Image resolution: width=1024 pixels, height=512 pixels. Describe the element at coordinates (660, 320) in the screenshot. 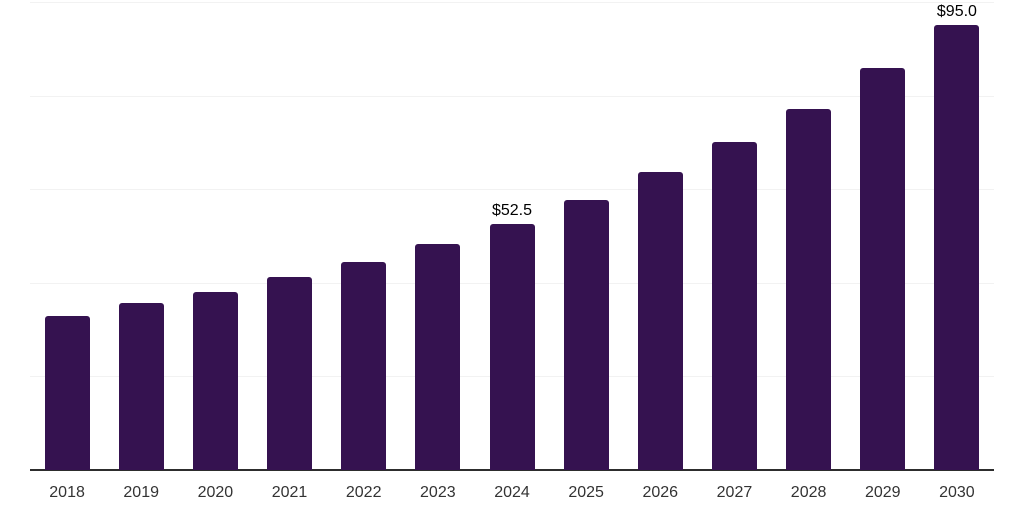

I see `bar-2026` at that location.